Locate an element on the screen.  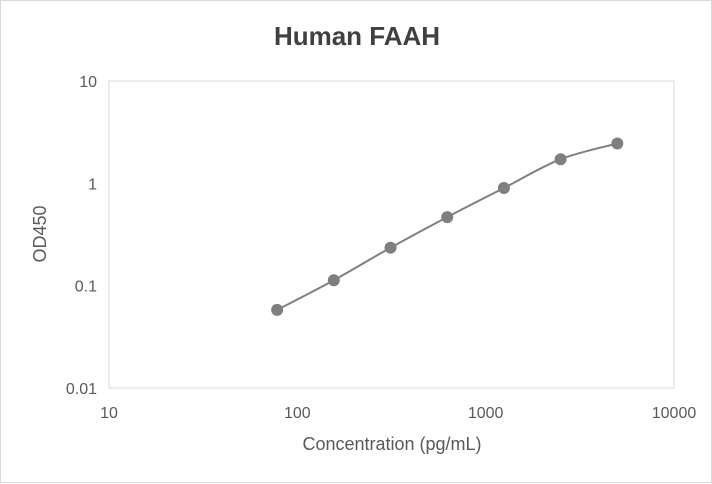
x-axis-label: Concentration (pg/mL) is located at coordinates (391, 444).